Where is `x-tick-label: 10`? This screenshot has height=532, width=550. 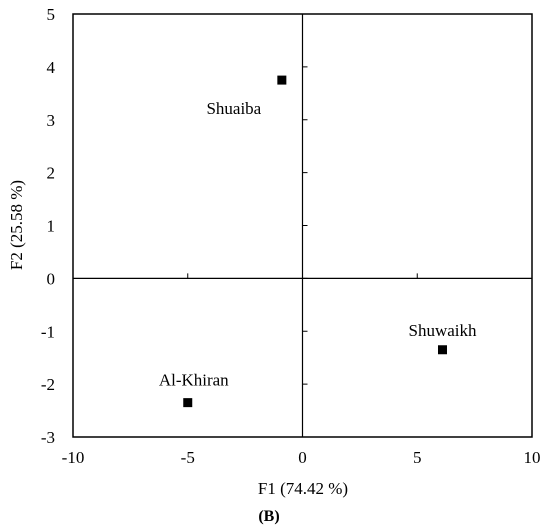
x-tick-label: 10 is located at coordinates (532, 457).